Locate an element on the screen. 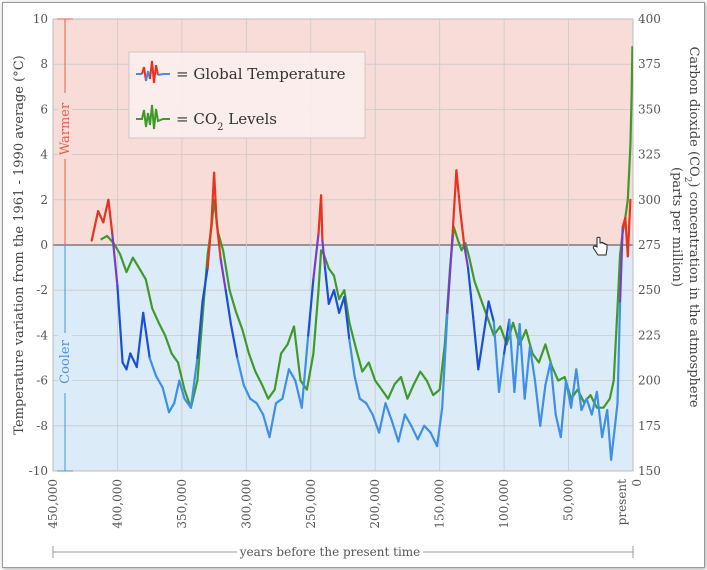 The image size is (707, 570). right-tick-label: 300 is located at coordinates (649, 200).